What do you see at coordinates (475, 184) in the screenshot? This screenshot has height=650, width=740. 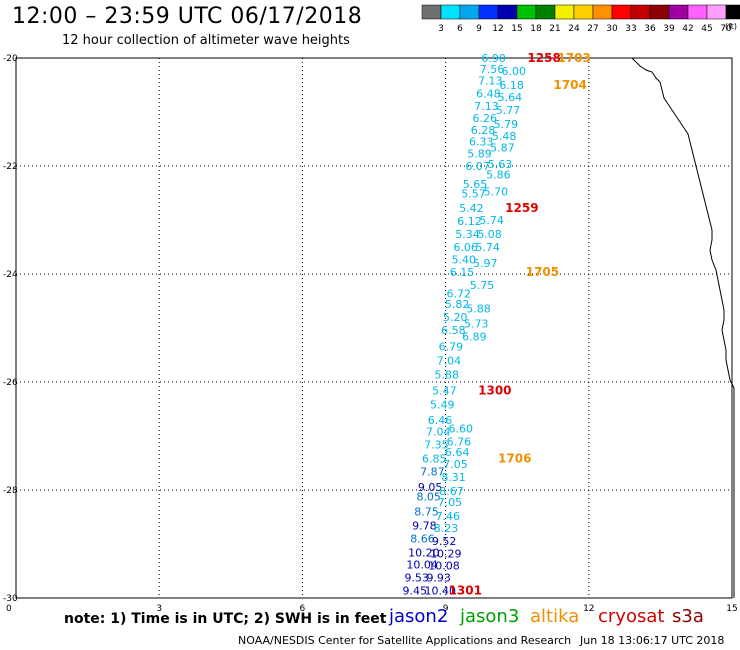 I see `wave-height-value: 5.65` at bounding box center [475, 184].